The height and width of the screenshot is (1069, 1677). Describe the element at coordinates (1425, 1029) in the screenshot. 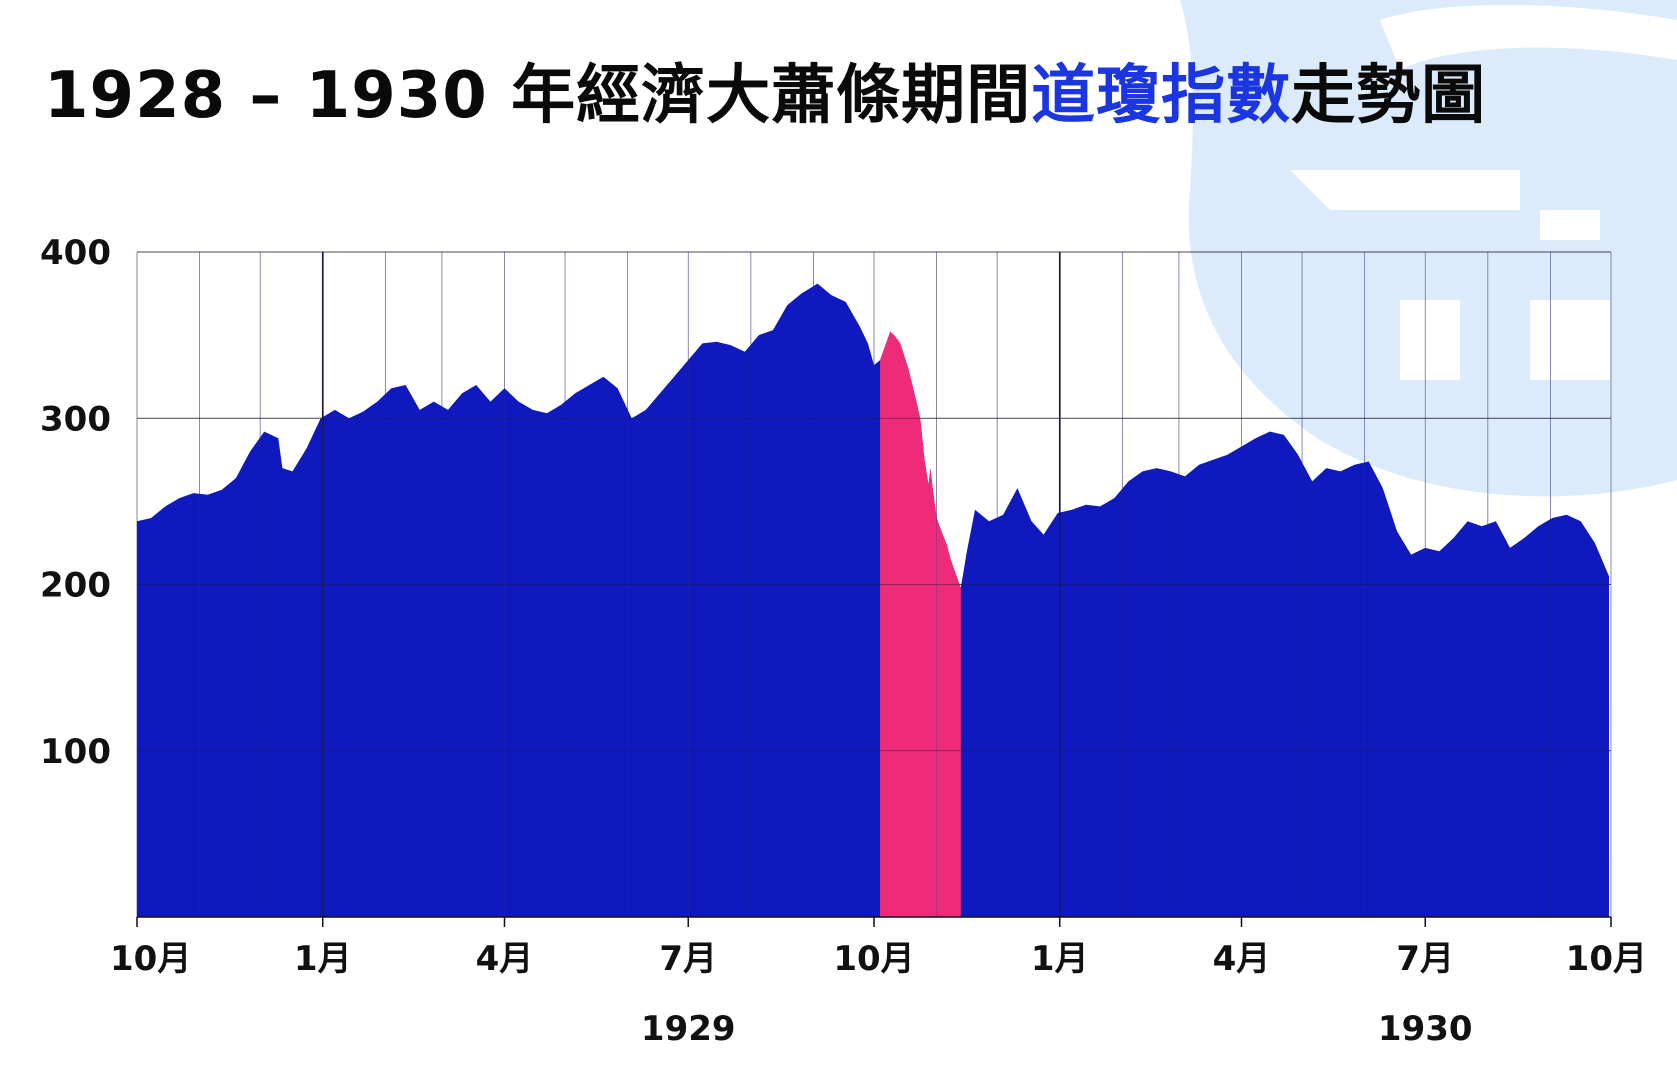

I see `year-label: 1930` at that location.